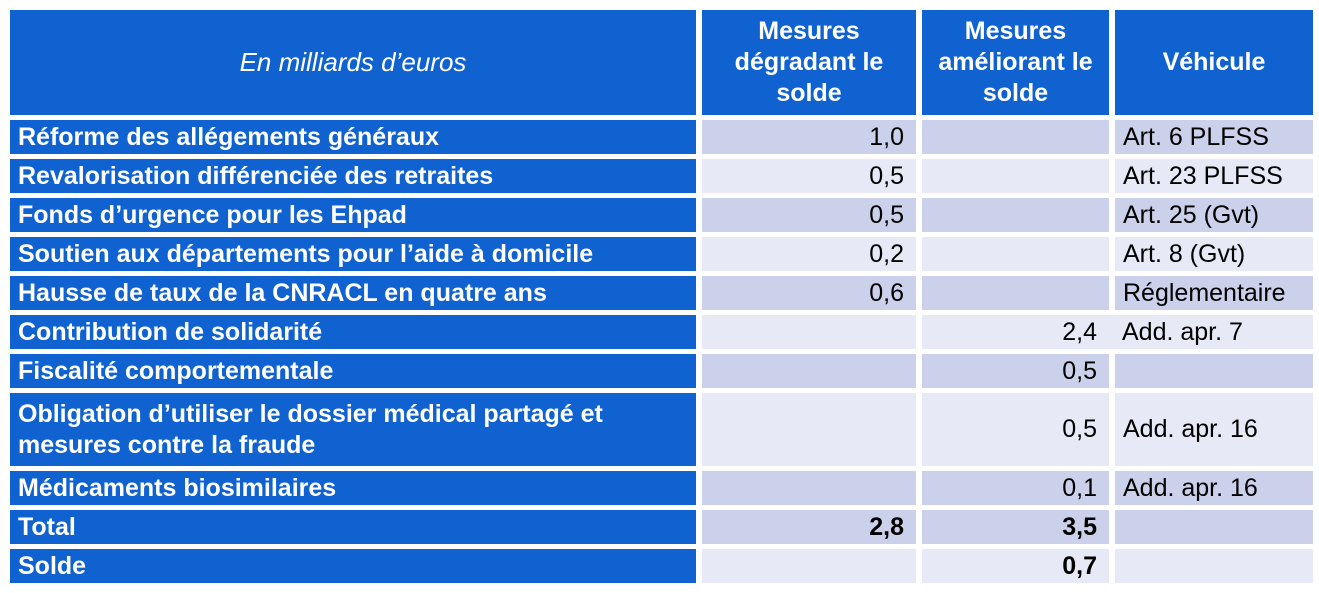  I want to click on ameliorant-value: 2,4, so click(1079, 331).